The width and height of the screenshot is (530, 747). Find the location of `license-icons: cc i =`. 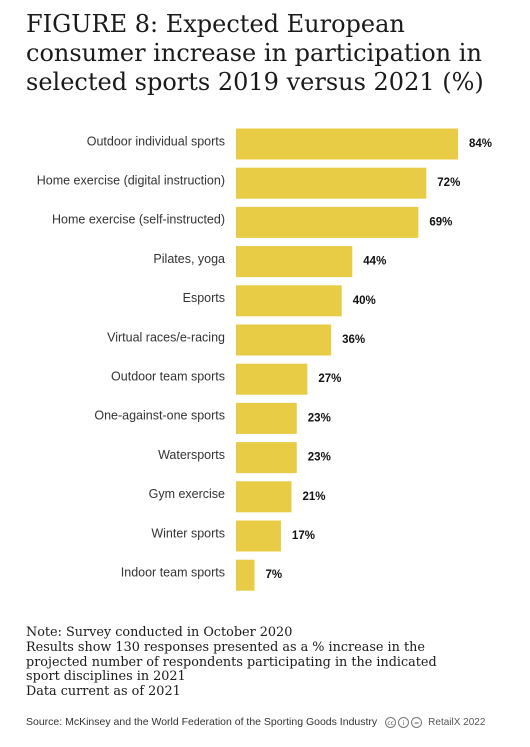

license-icons: cc i = is located at coordinates (404, 722).